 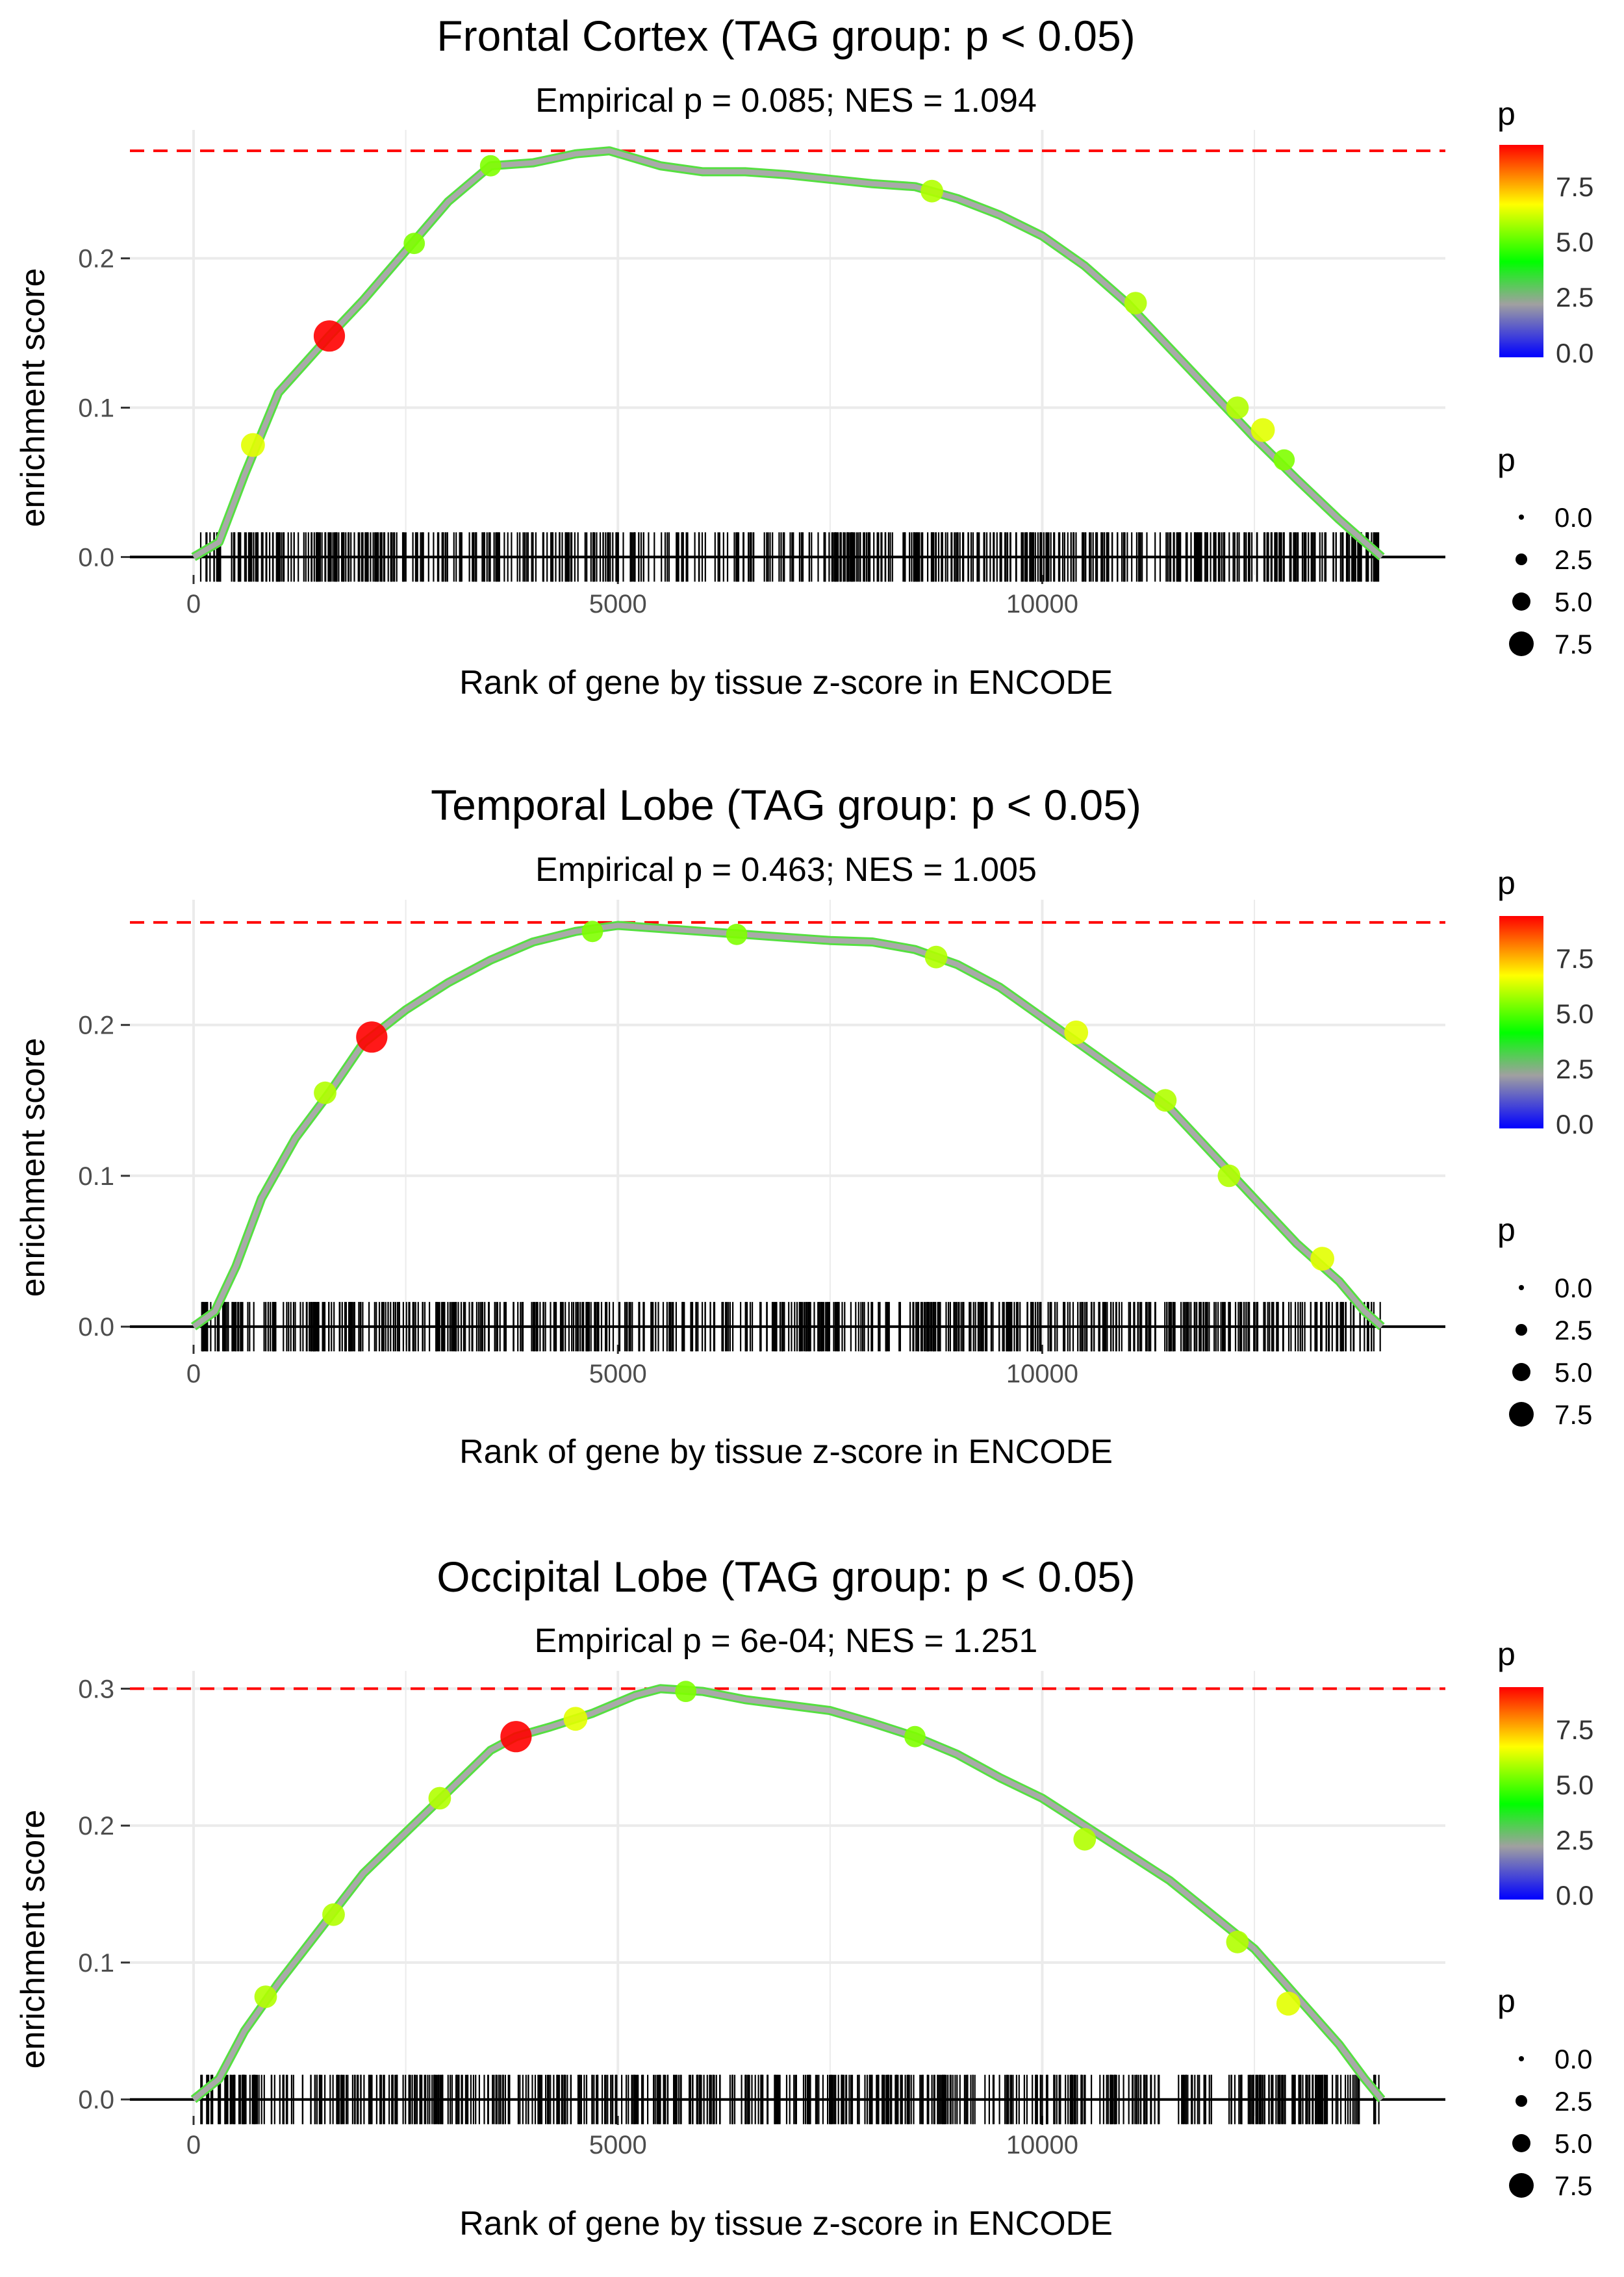 I want to click on chart-title: Temporal Lobe (TAG group: p < 0.05), so click(x=786, y=805).